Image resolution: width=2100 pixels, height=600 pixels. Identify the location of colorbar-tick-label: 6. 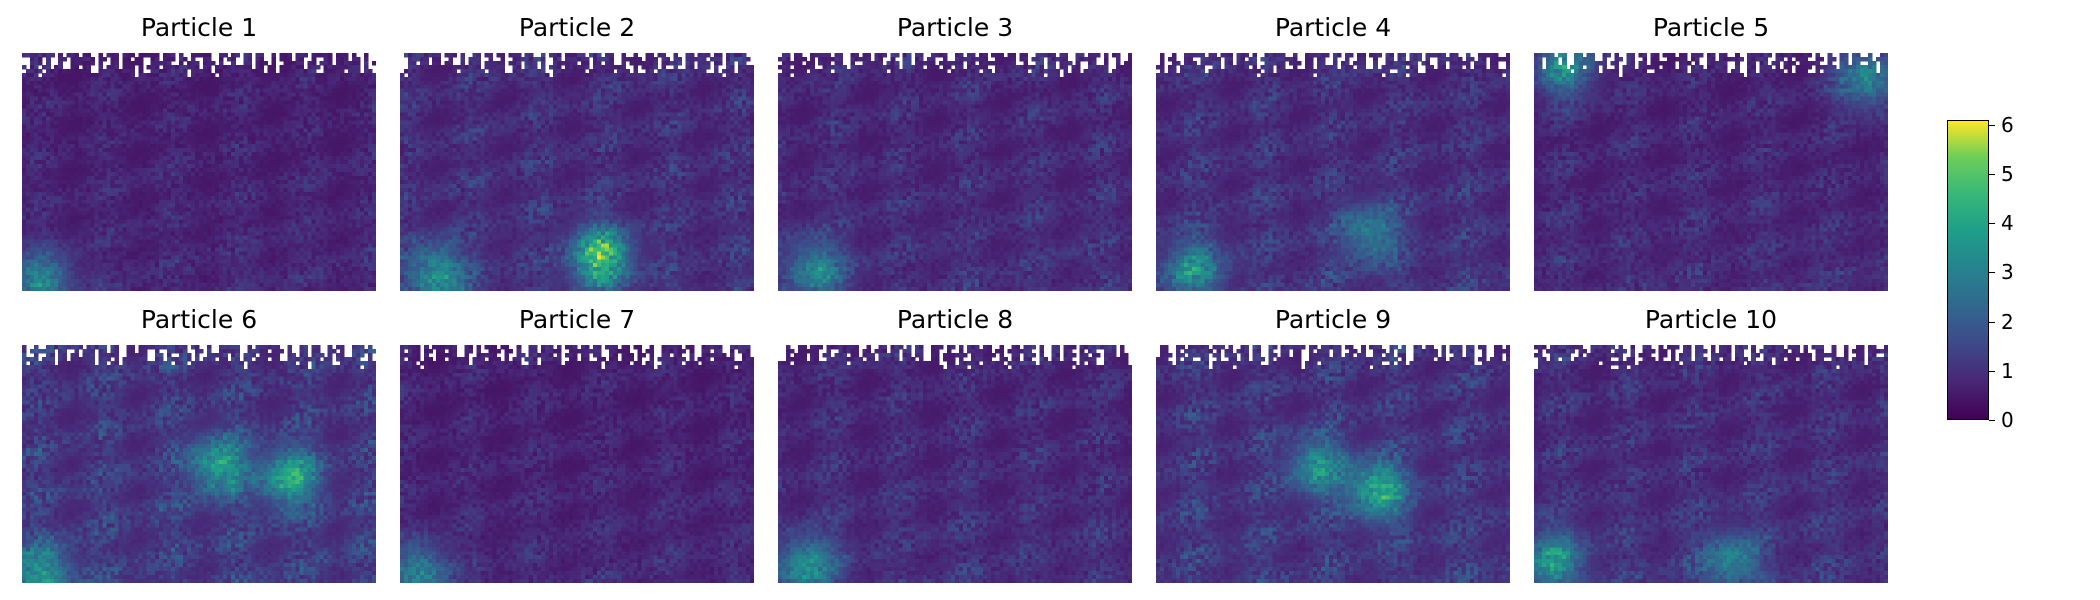
(2007, 125).